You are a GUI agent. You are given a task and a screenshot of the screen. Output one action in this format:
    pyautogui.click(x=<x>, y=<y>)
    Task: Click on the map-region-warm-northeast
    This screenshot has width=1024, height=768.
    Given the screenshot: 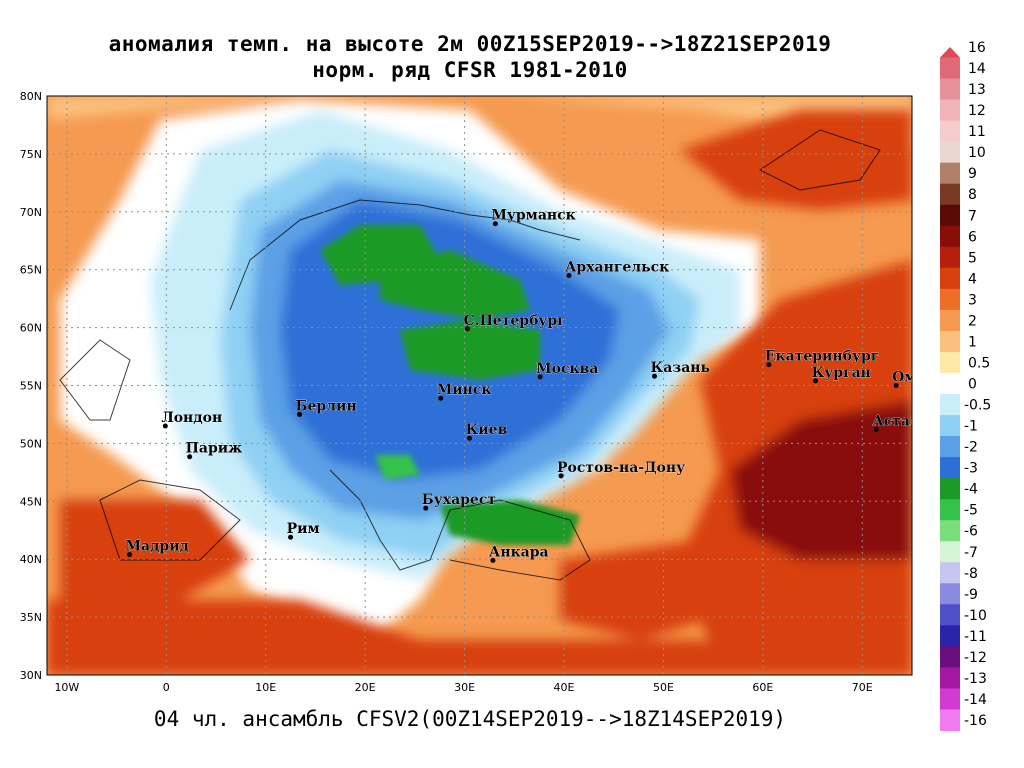 What is the action you would take?
    pyautogui.click(x=796, y=160)
    